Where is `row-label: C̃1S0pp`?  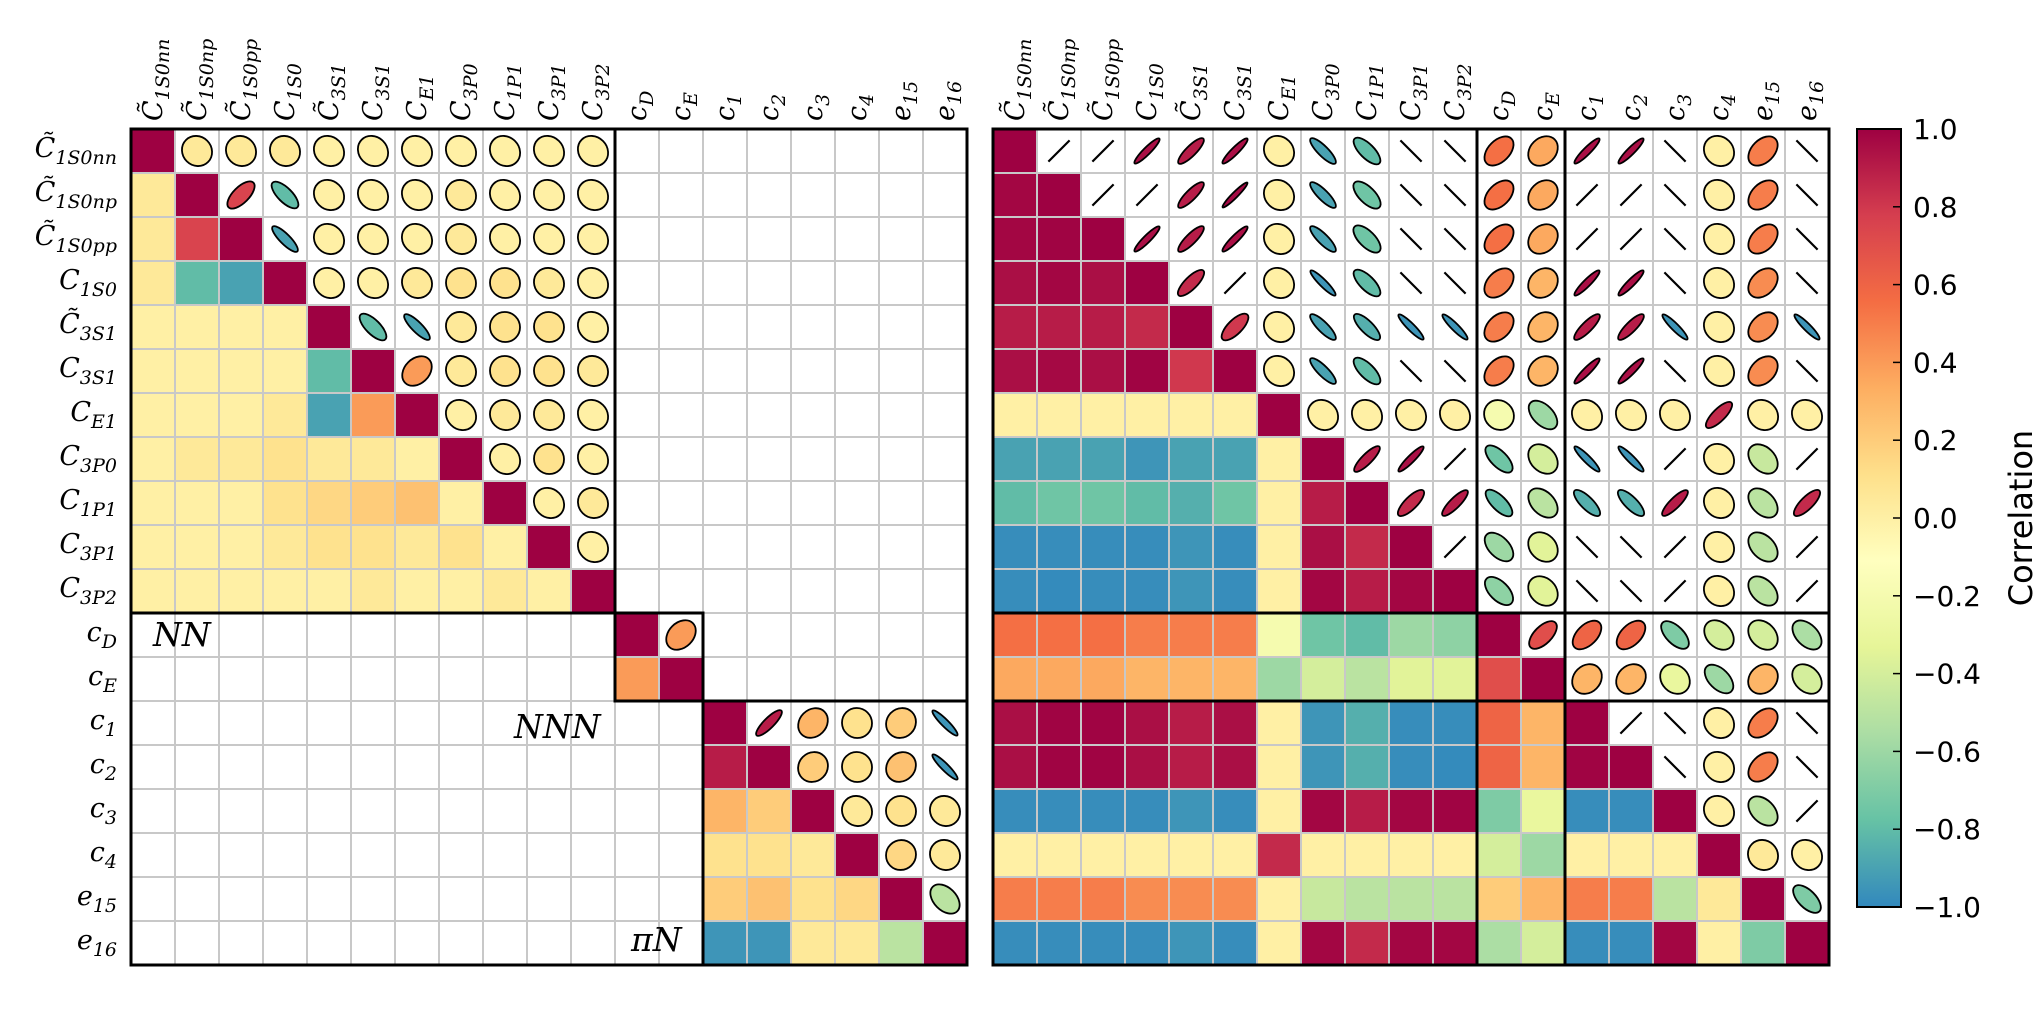
row-label: C̃1S0pp is located at coordinates (76, 238).